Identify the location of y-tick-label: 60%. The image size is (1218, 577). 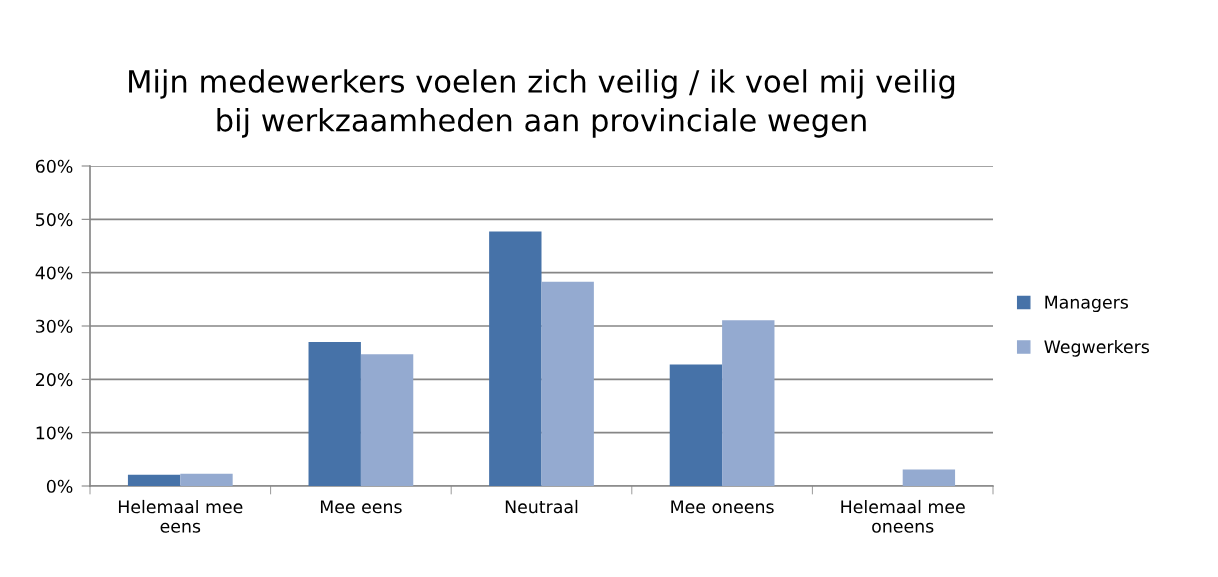
(54, 166).